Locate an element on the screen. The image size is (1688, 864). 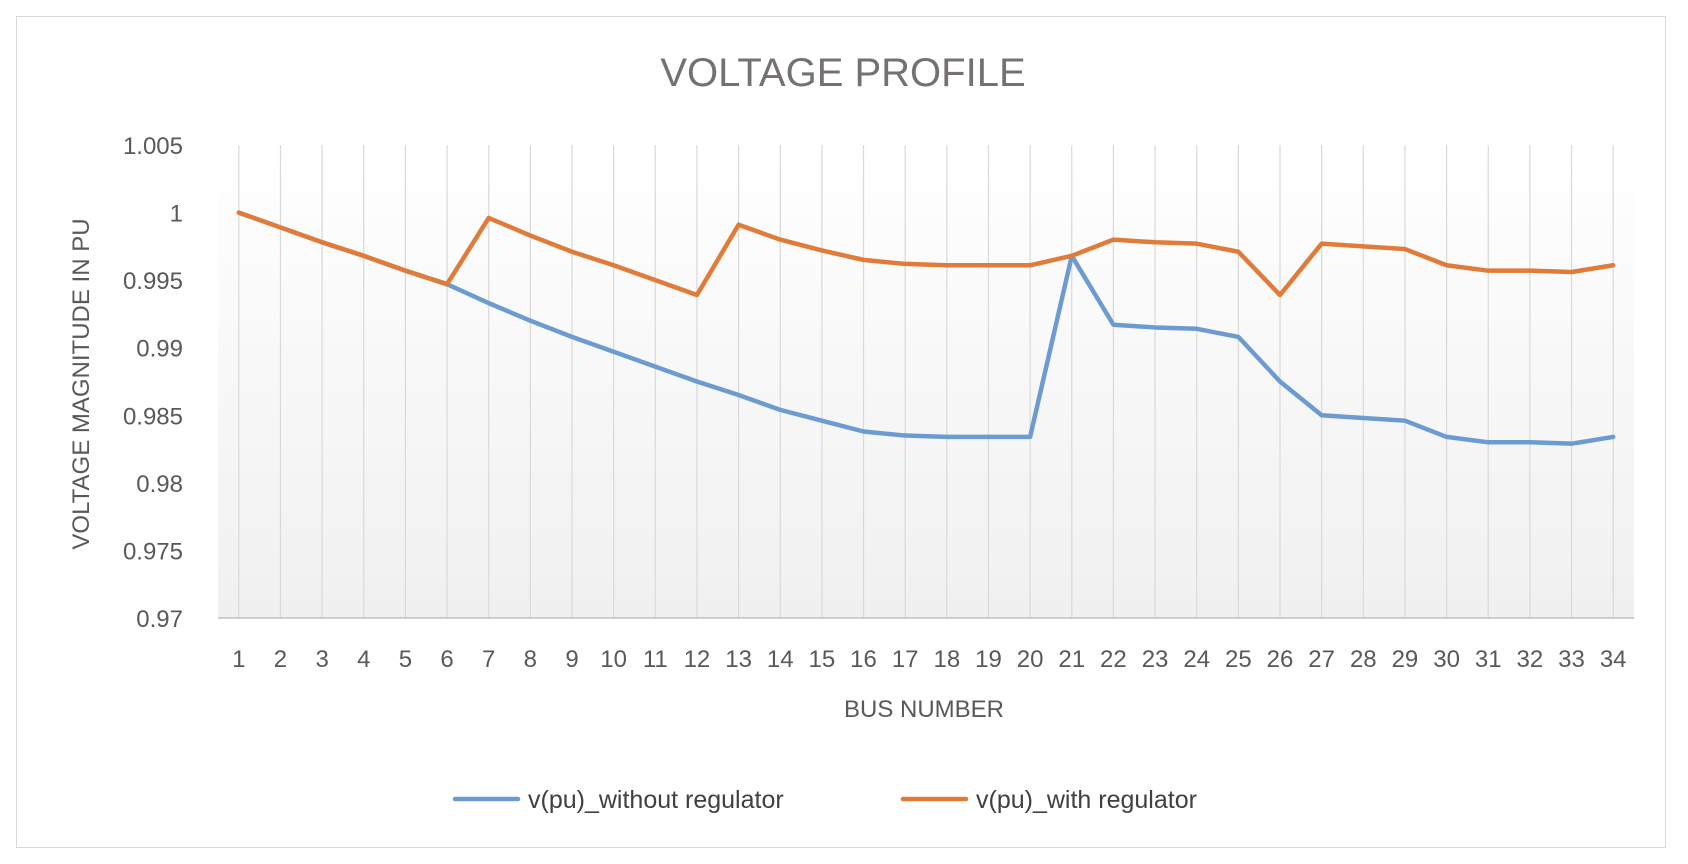
x-tick-label: 16 is located at coordinates (863, 659).